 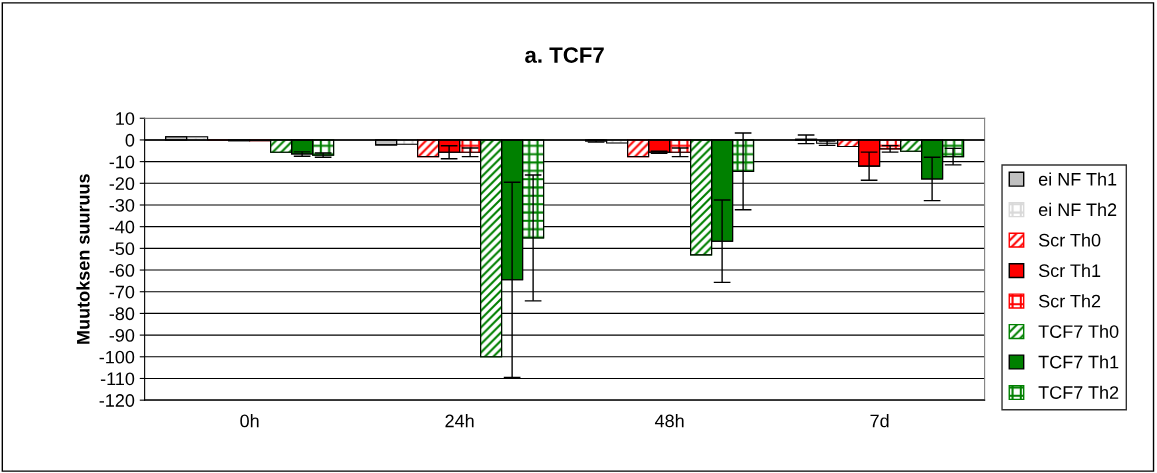 What do you see at coordinates (125, 118) in the screenshot?
I see `y-tick-label: 10` at bounding box center [125, 118].